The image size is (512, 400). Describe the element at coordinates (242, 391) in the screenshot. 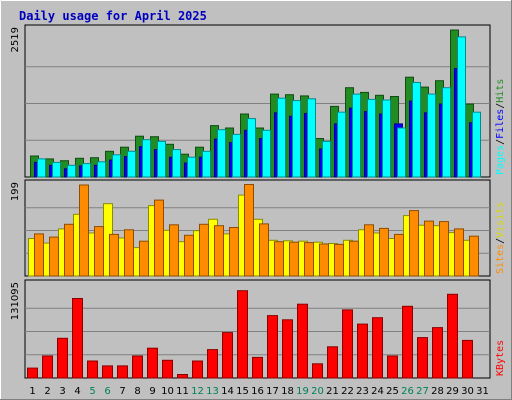

I see `day-label-15: 15` at that location.